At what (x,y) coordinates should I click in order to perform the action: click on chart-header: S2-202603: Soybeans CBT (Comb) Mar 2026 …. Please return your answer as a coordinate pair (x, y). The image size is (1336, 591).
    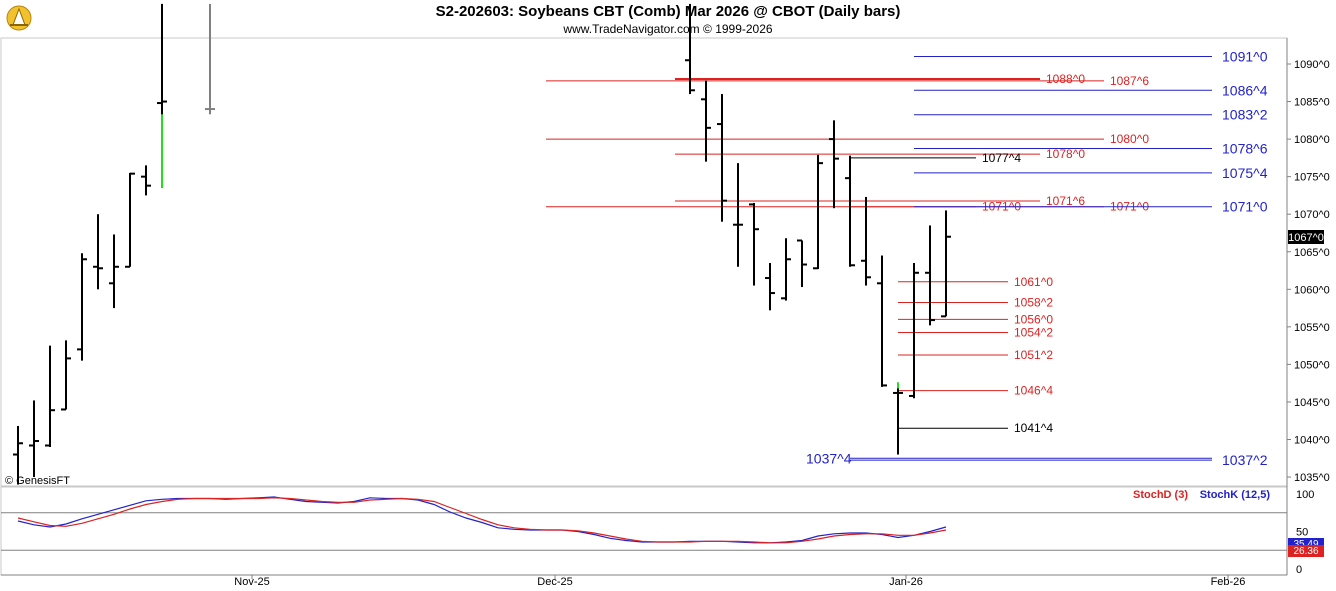
    Looking at the image, I should click on (668, 19).